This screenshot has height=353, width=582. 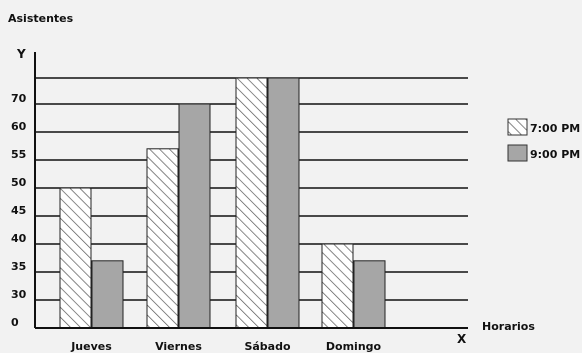 I want to click on y-tick-label: 40, so click(x=19, y=238).